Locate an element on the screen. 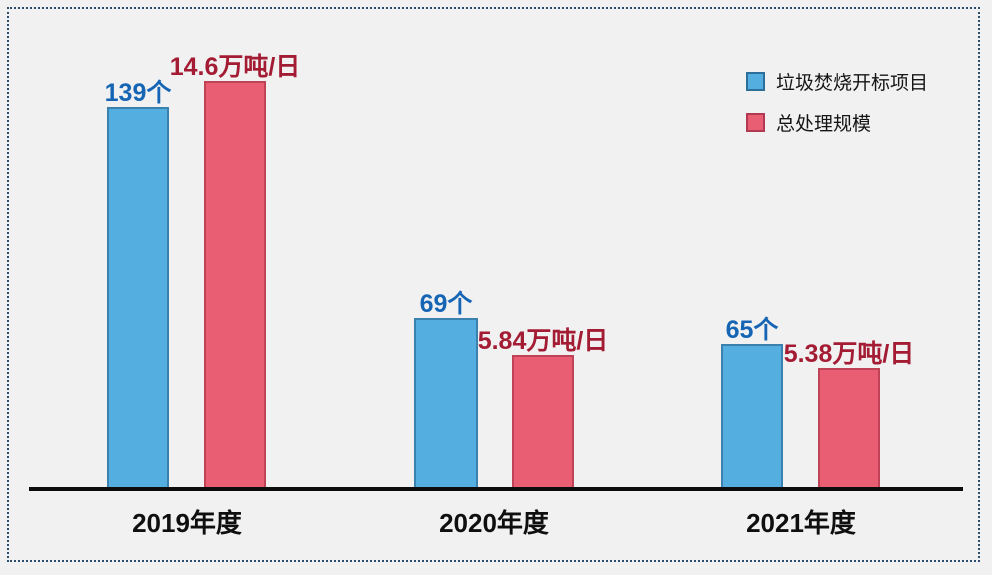 This screenshot has width=992, height=575. bar-2020-projects: 69个 is located at coordinates (446, 390).